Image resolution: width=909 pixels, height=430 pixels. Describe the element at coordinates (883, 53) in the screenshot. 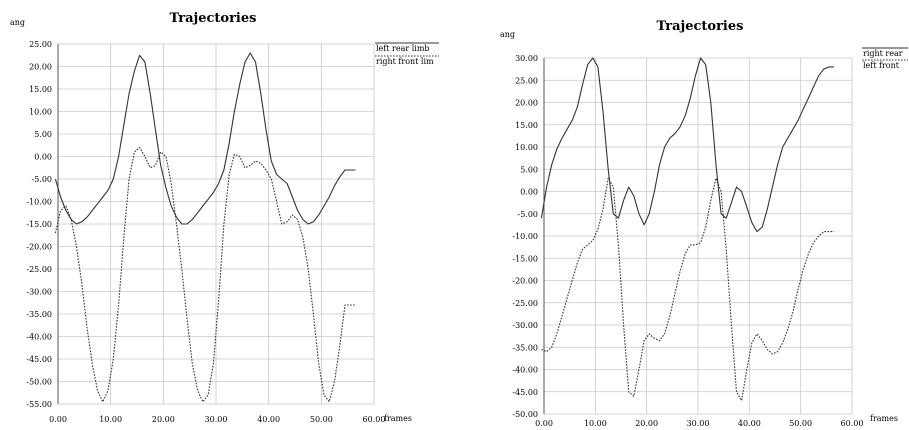

I see `legend-label: right rear` at that location.